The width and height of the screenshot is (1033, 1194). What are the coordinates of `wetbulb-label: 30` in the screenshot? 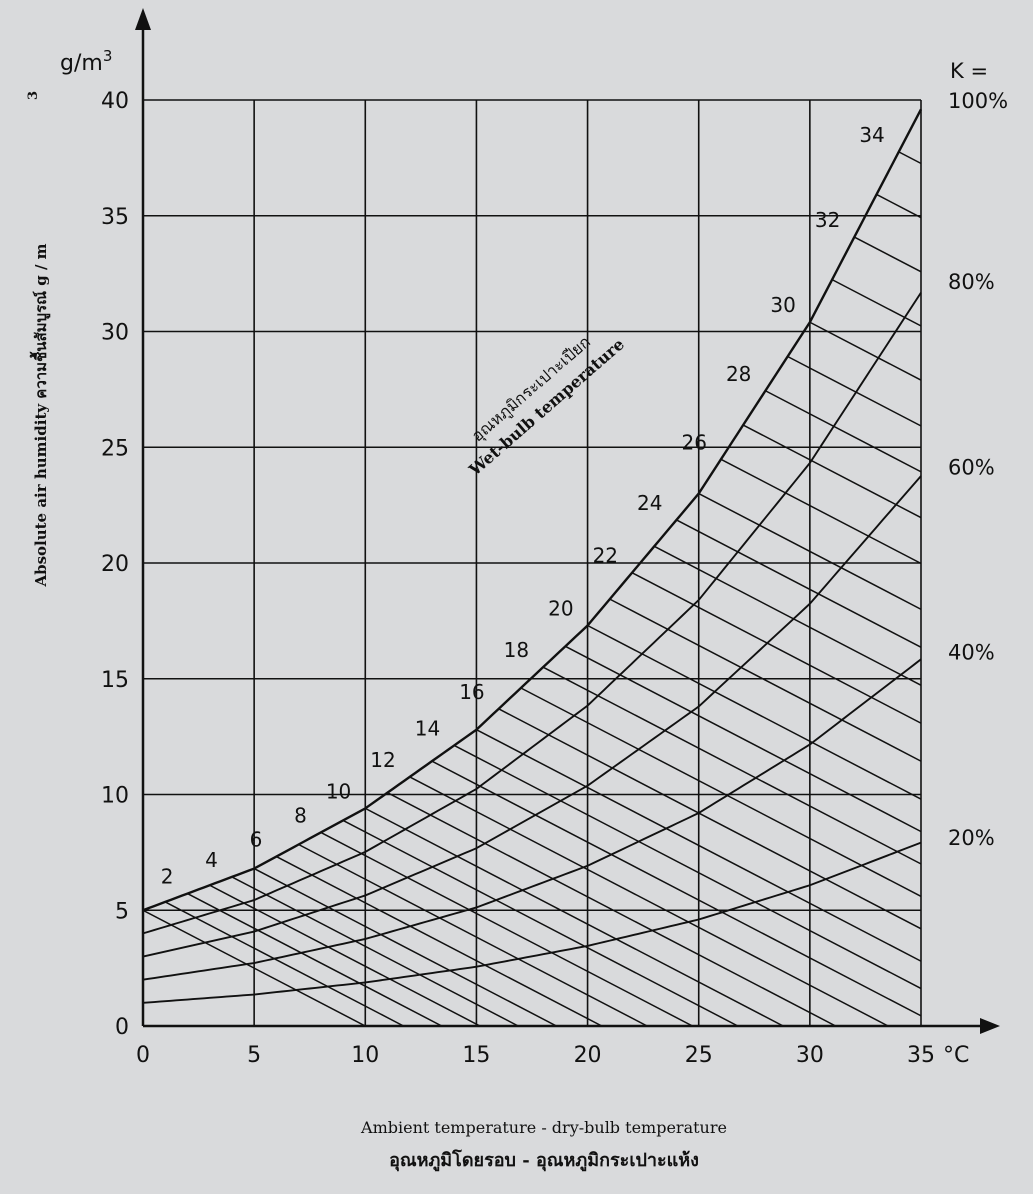 It's located at (782, 305).